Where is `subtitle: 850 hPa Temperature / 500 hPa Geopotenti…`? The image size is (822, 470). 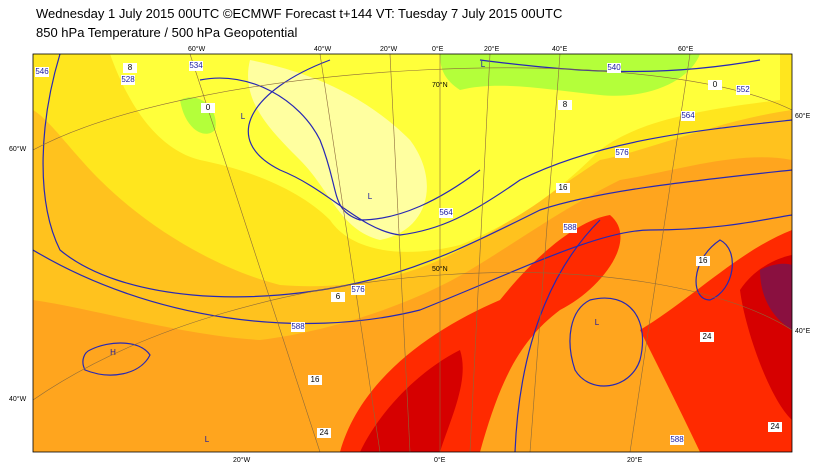 subtitle: 850 hPa Temperature / 500 hPa Geopotenti… is located at coordinates (167, 32).